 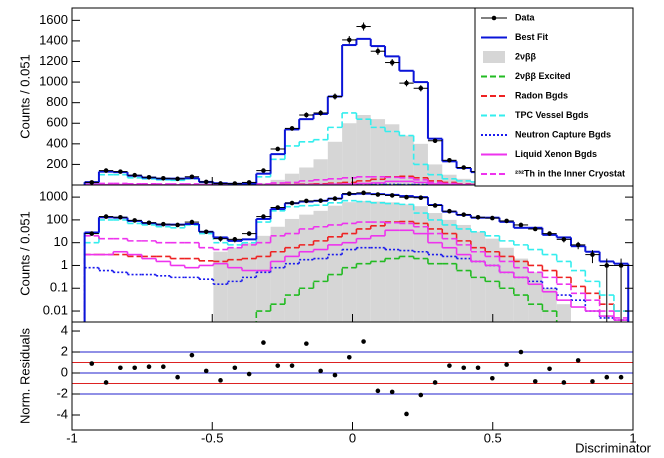 What do you see at coordinates (543, 76) in the screenshot?
I see `legend-label: 2νββ Excited` at bounding box center [543, 76].